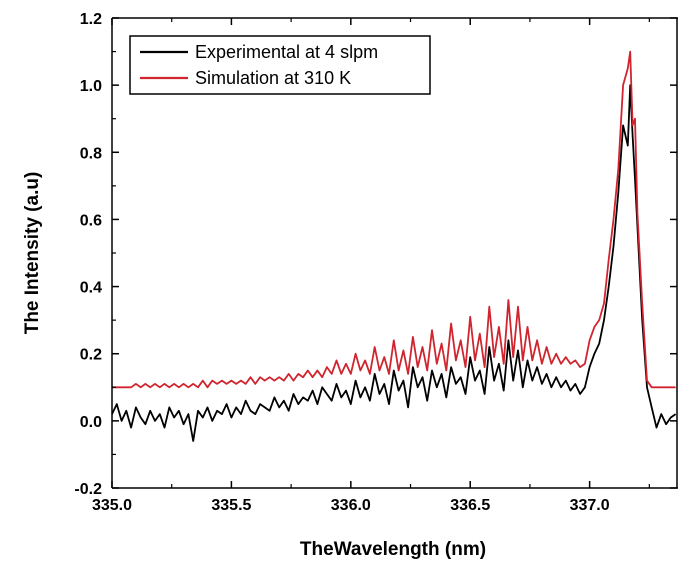 The image size is (678, 564). What do you see at coordinates (112, 505) in the screenshot?
I see `x-tick-label: 335.0` at bounding box center [112, 505].